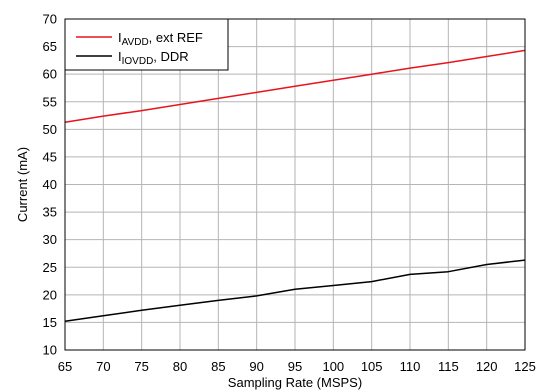 This screenshot has width=537, height=392. Describe the element at coordinates (50, 212) in the screenshot. I see `y-tick-label-35: 35` at that location.